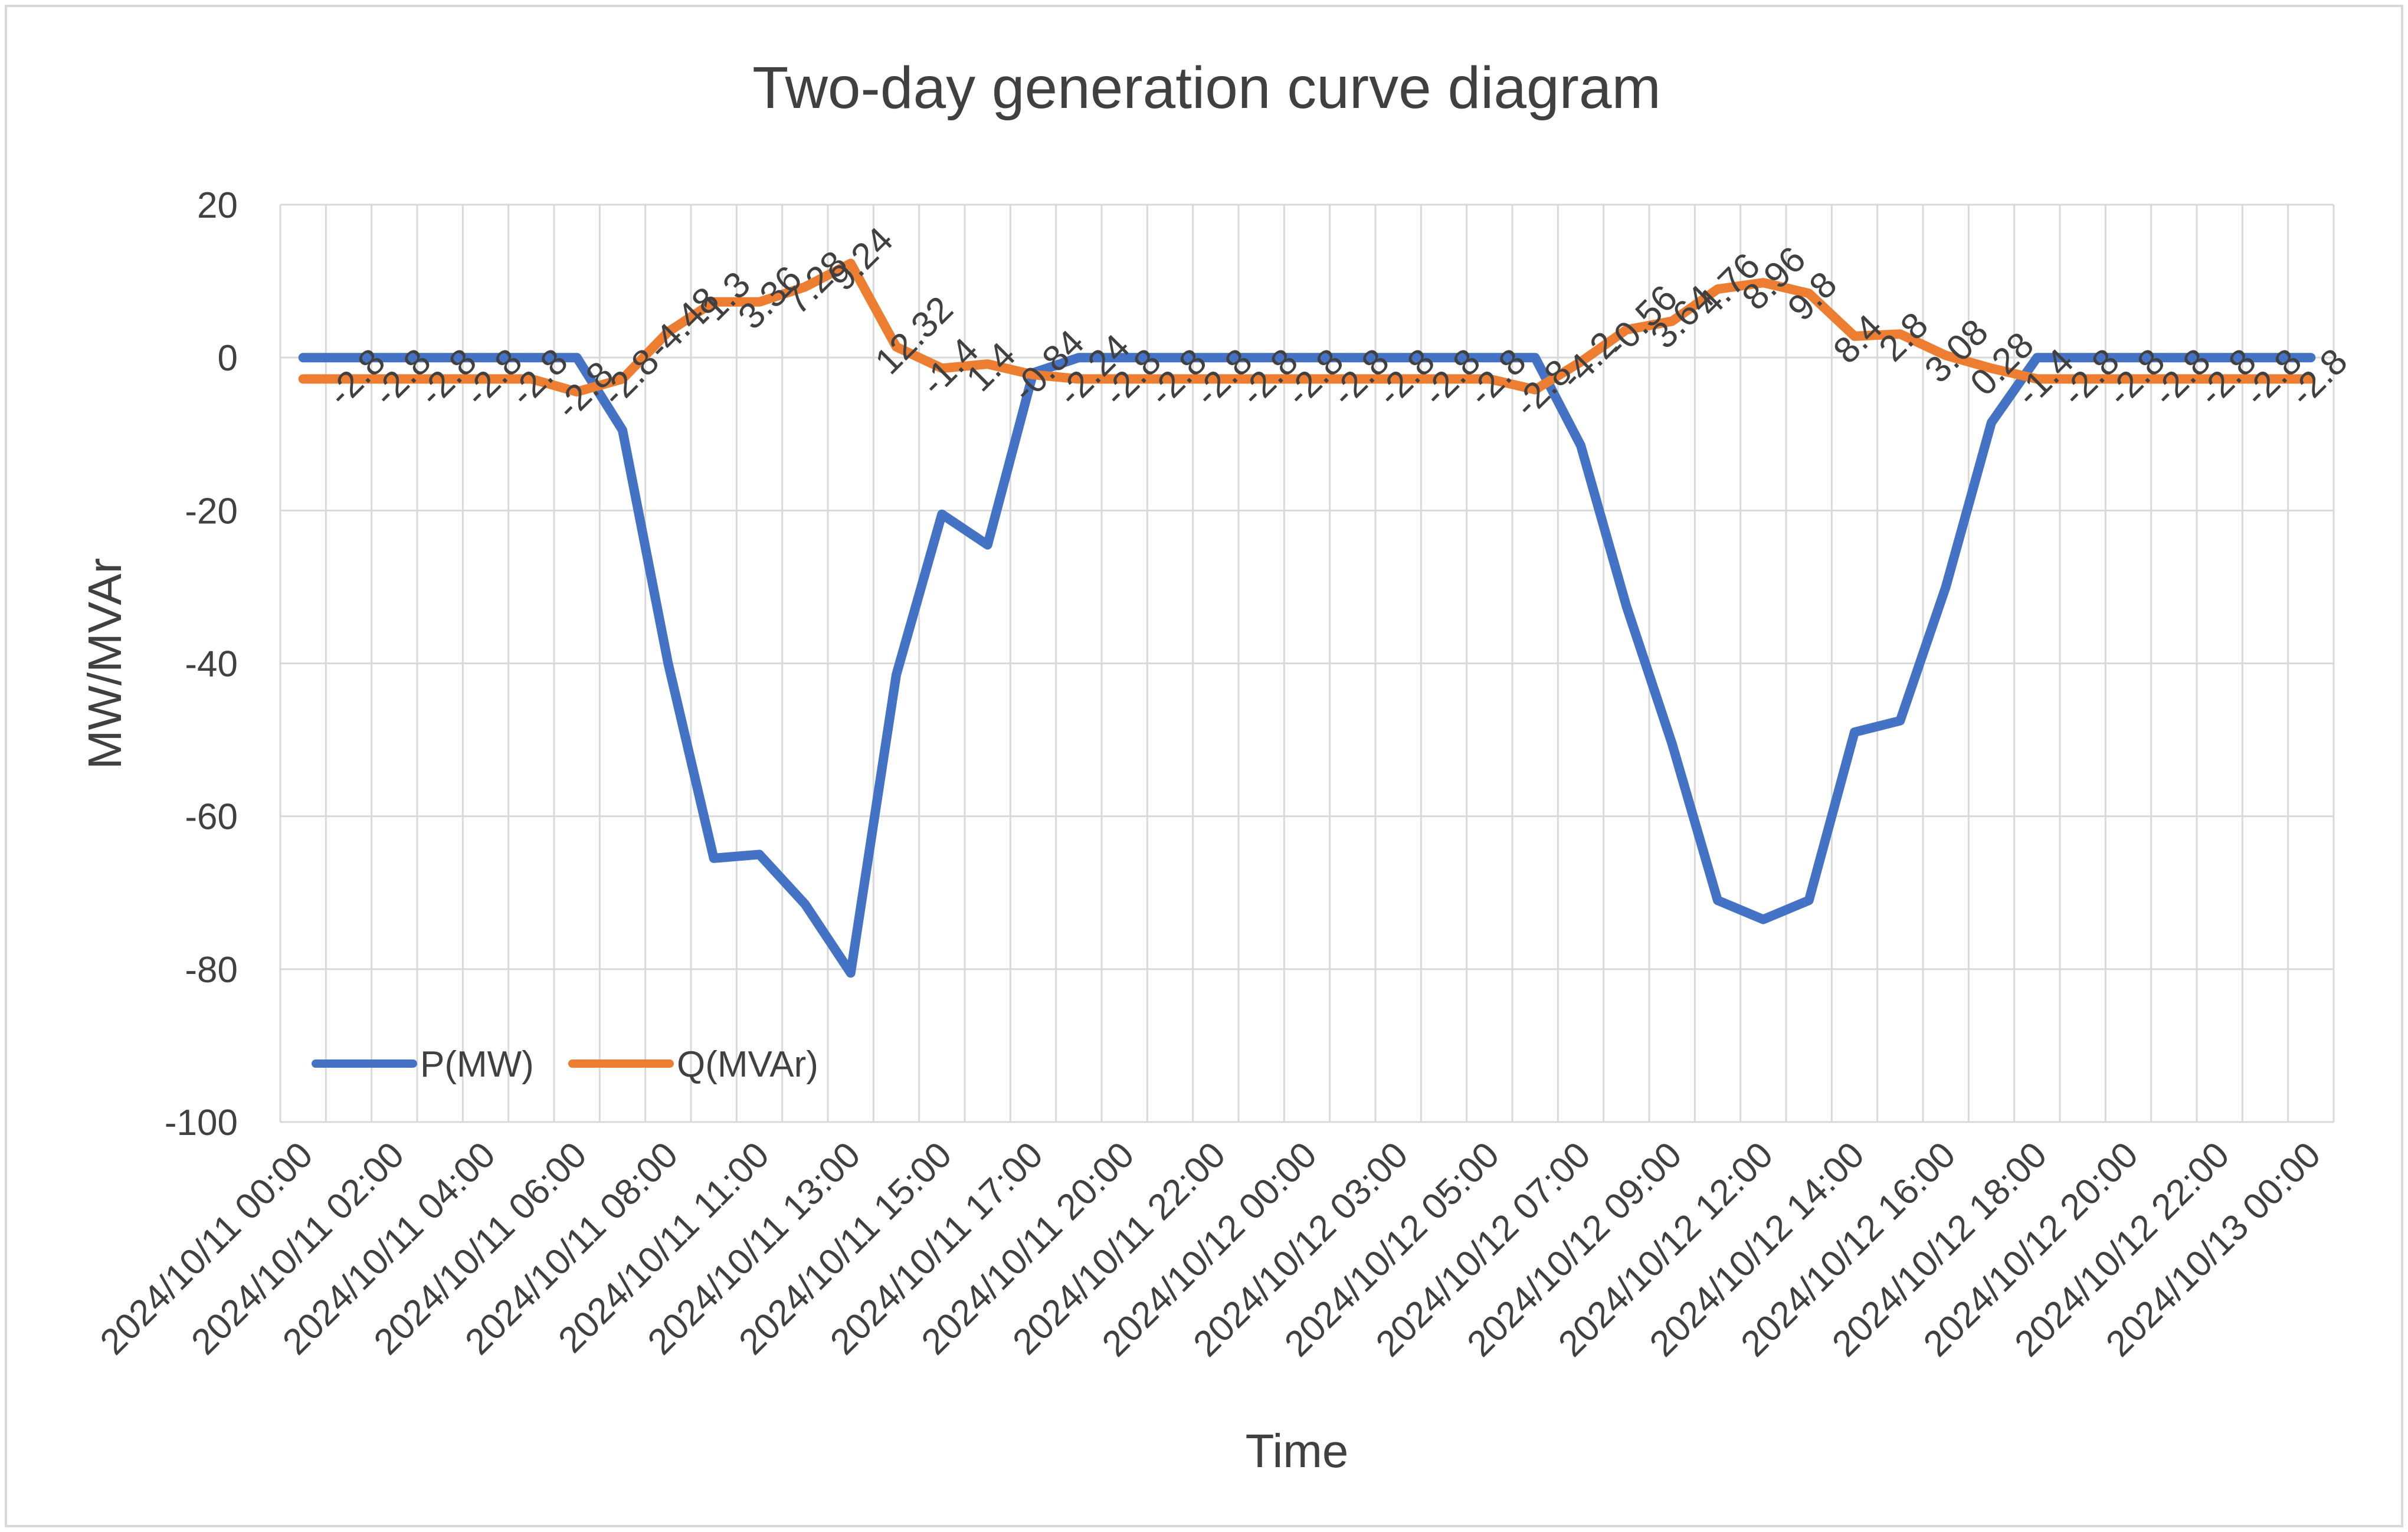 Image resolution: width=2408 pixels, height=1532 pixels. I want to click on x-axis-title: Time, so click(1297, 1451).